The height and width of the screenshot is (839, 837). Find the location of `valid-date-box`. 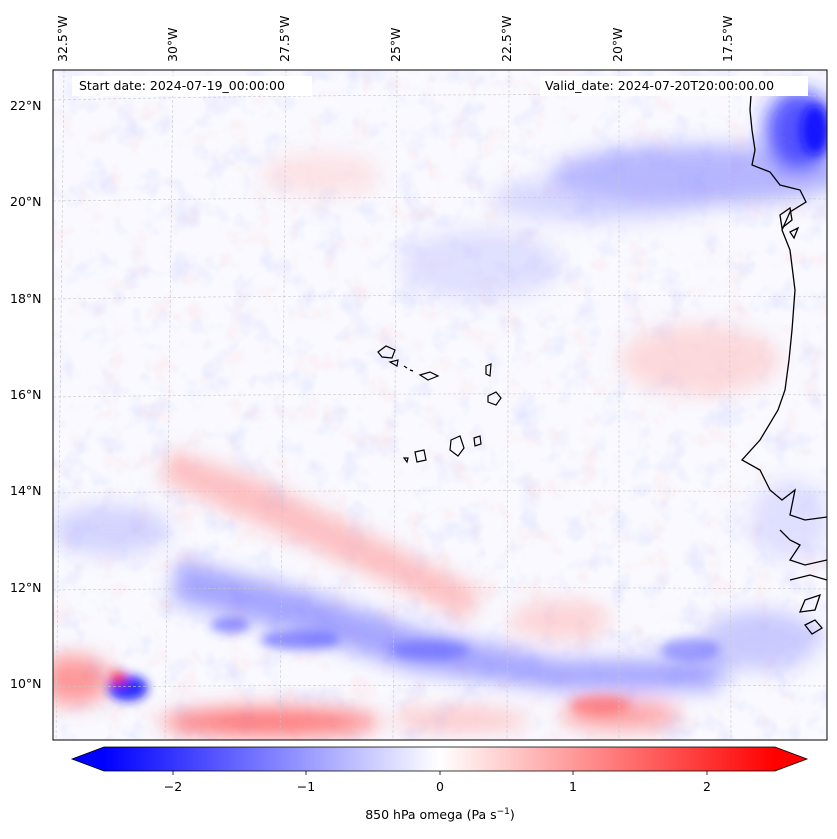

valid-date-box is located at coordinates (674, 86).